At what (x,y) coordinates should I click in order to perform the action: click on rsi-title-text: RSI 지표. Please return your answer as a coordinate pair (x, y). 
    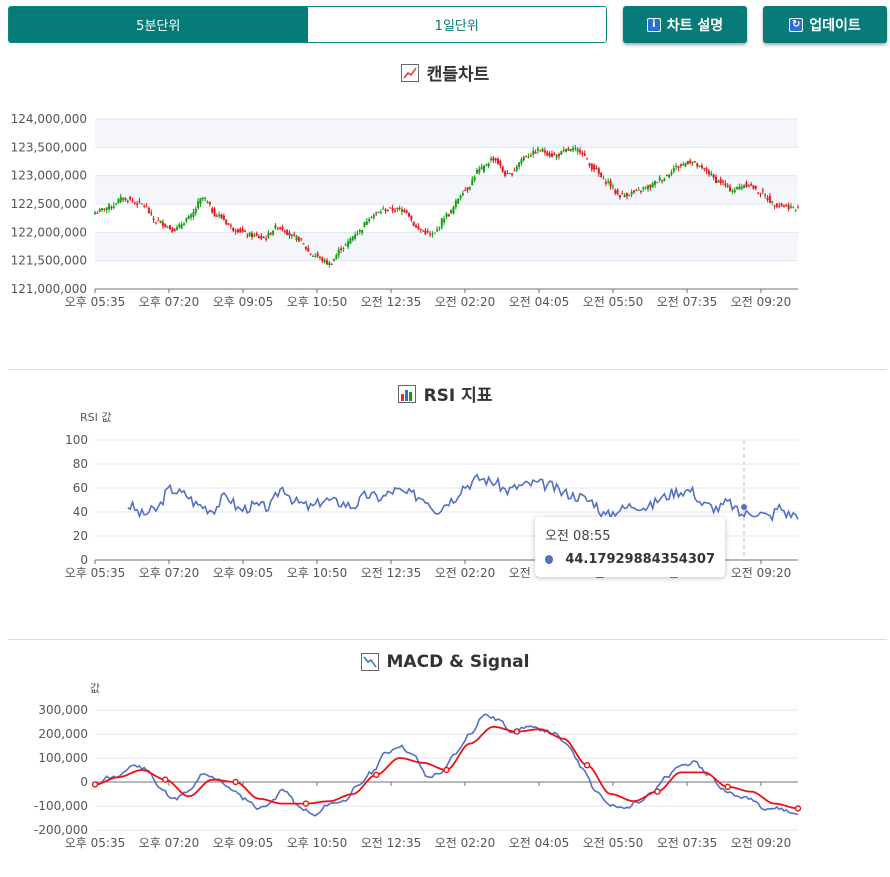
    Looking at the image, I should click on (458, 396).